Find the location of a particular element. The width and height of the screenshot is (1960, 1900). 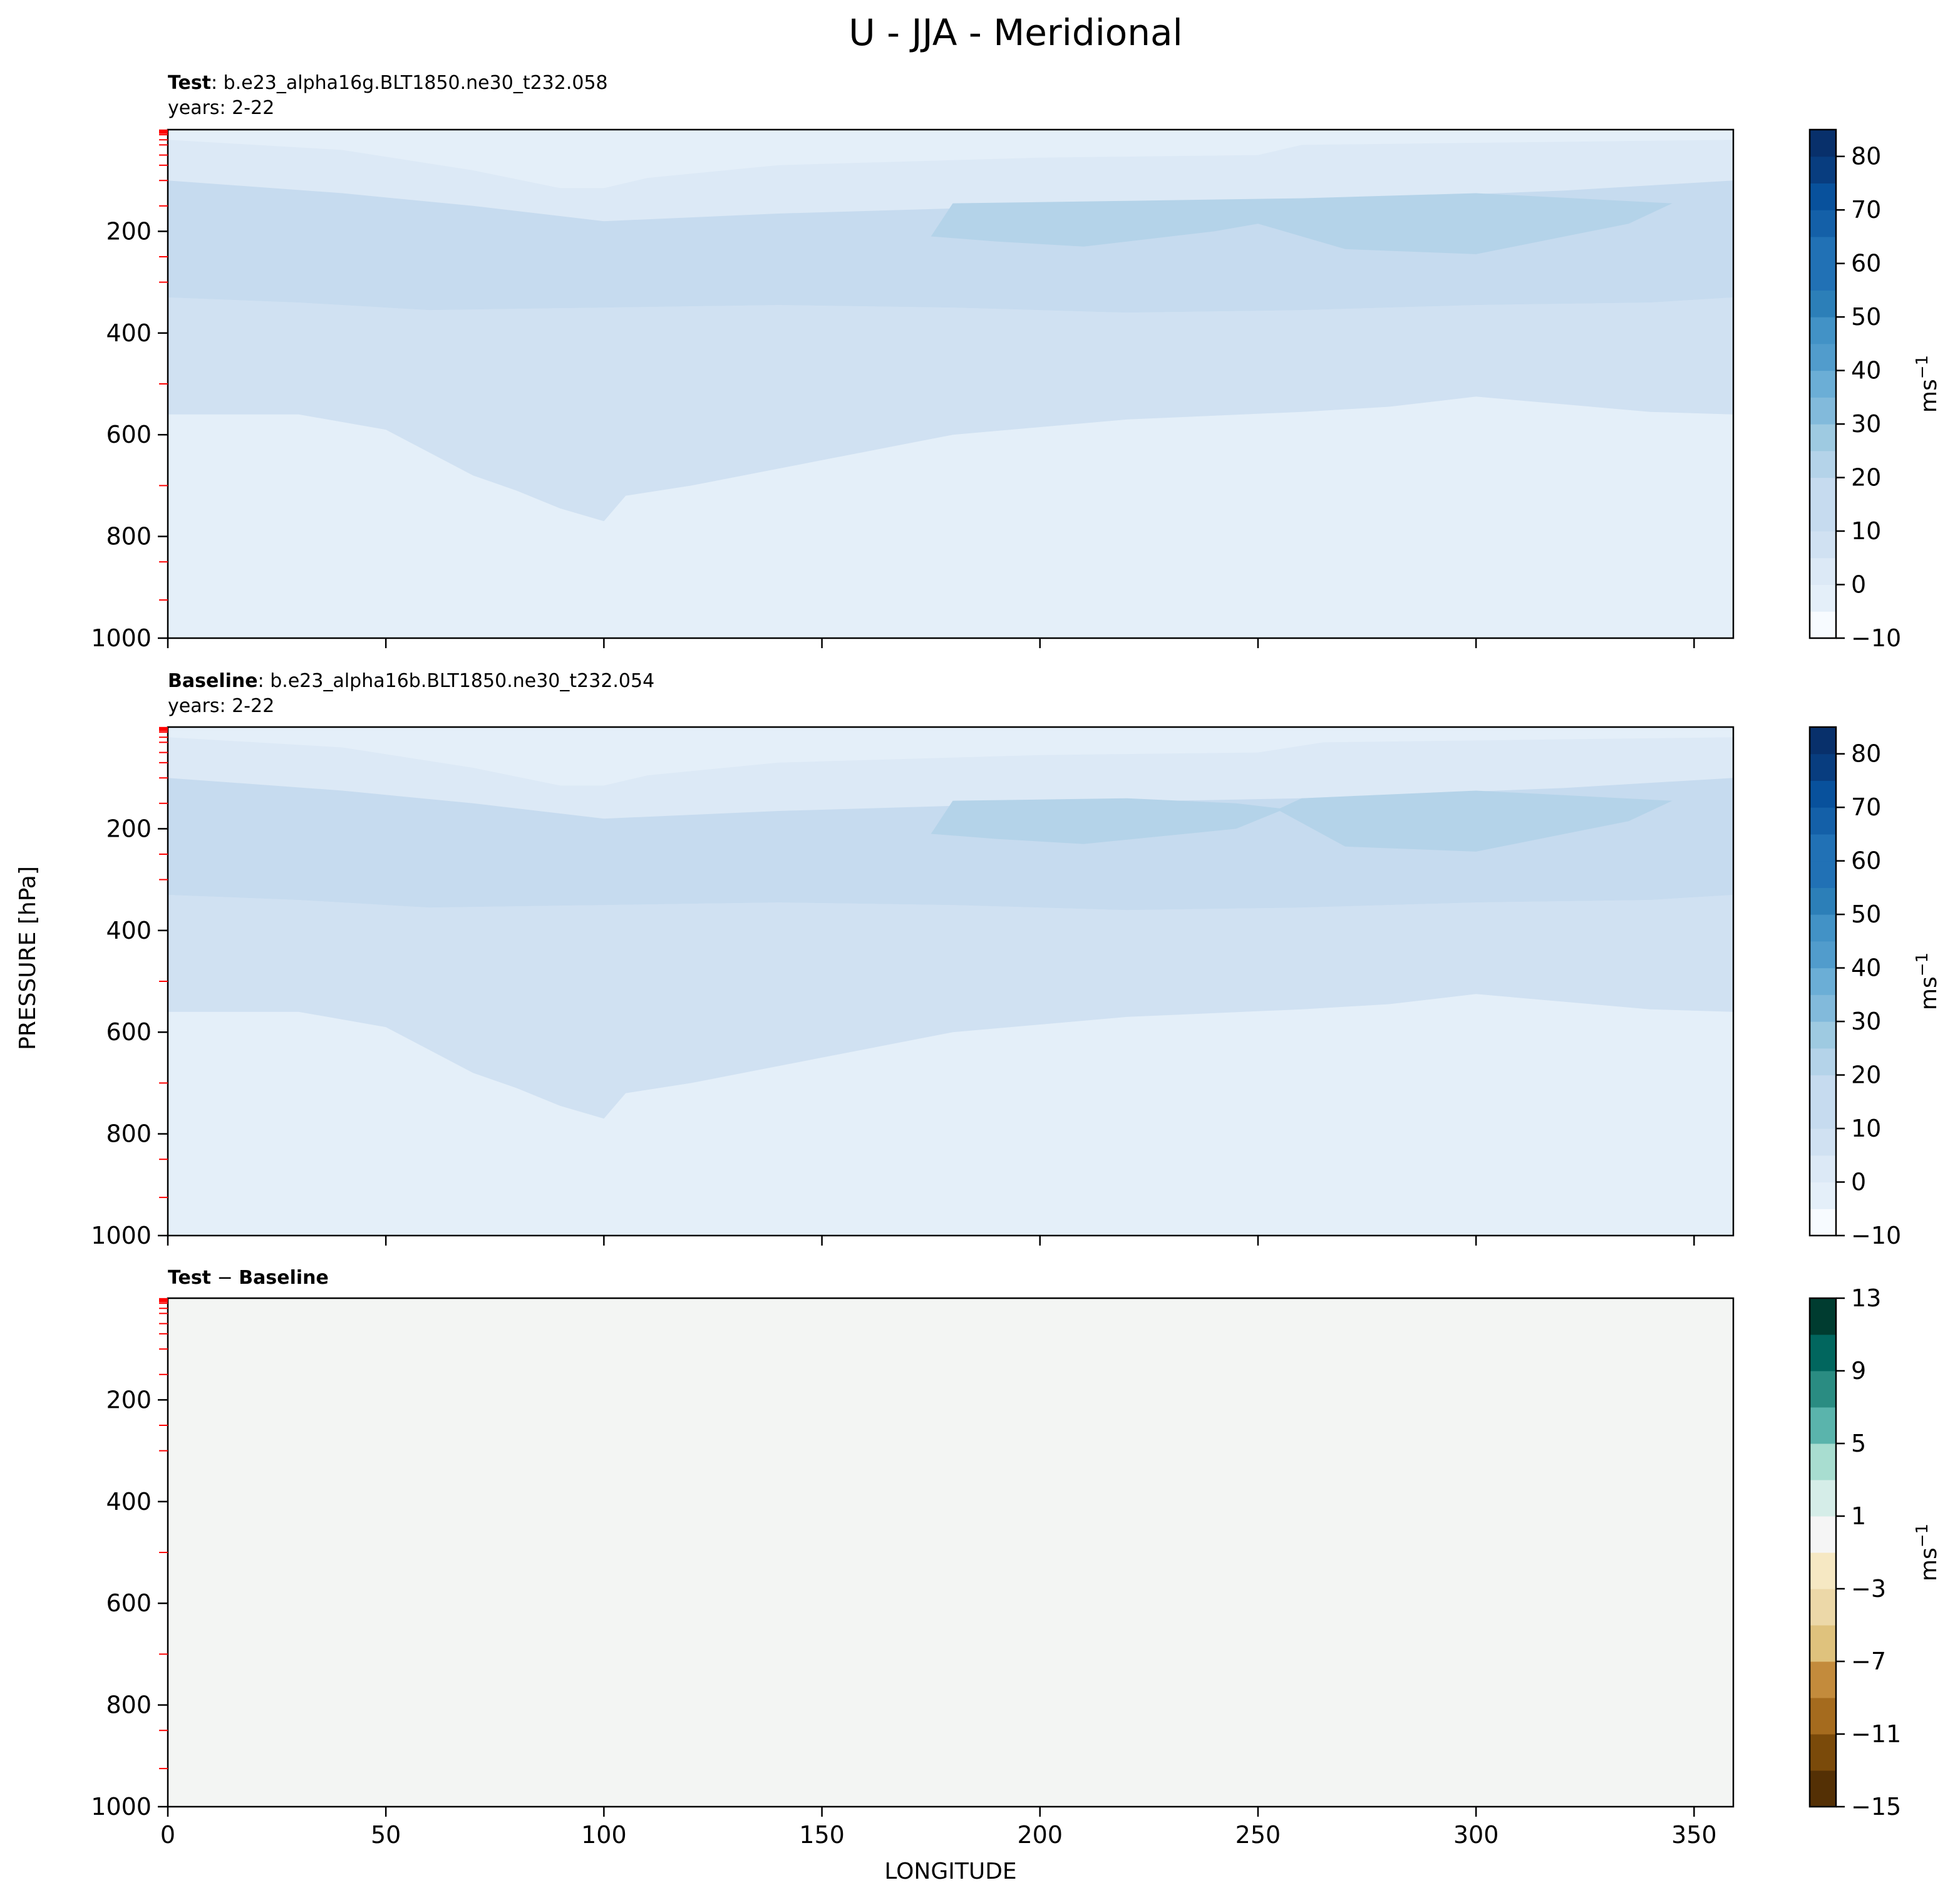

xtick-label: 150 is located at coordinates (822, 1835).